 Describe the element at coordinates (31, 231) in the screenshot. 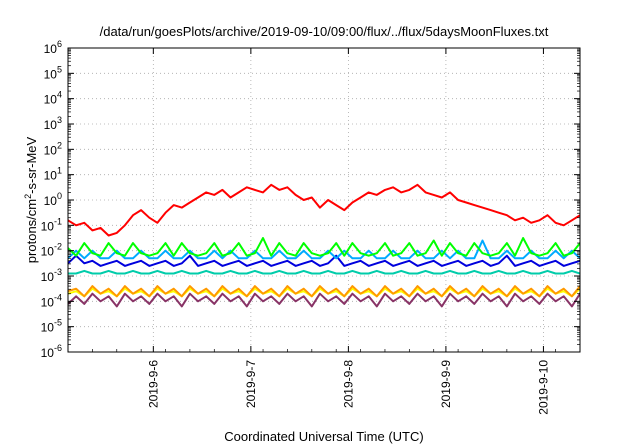

I see `y-label-pre: protons/cm` at that location.